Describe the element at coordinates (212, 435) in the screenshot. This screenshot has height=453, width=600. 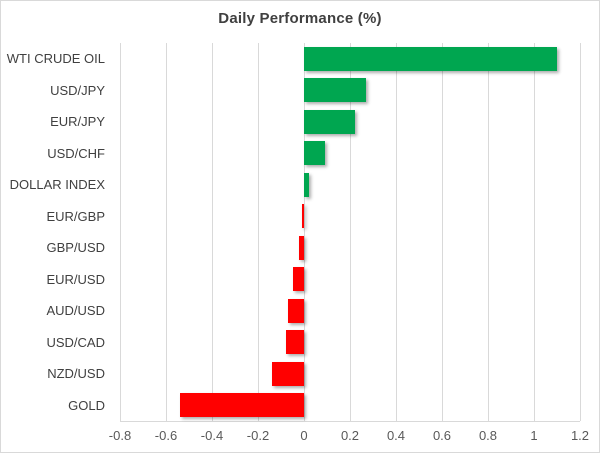
I see `x-tick-label: -0.4` at that location.